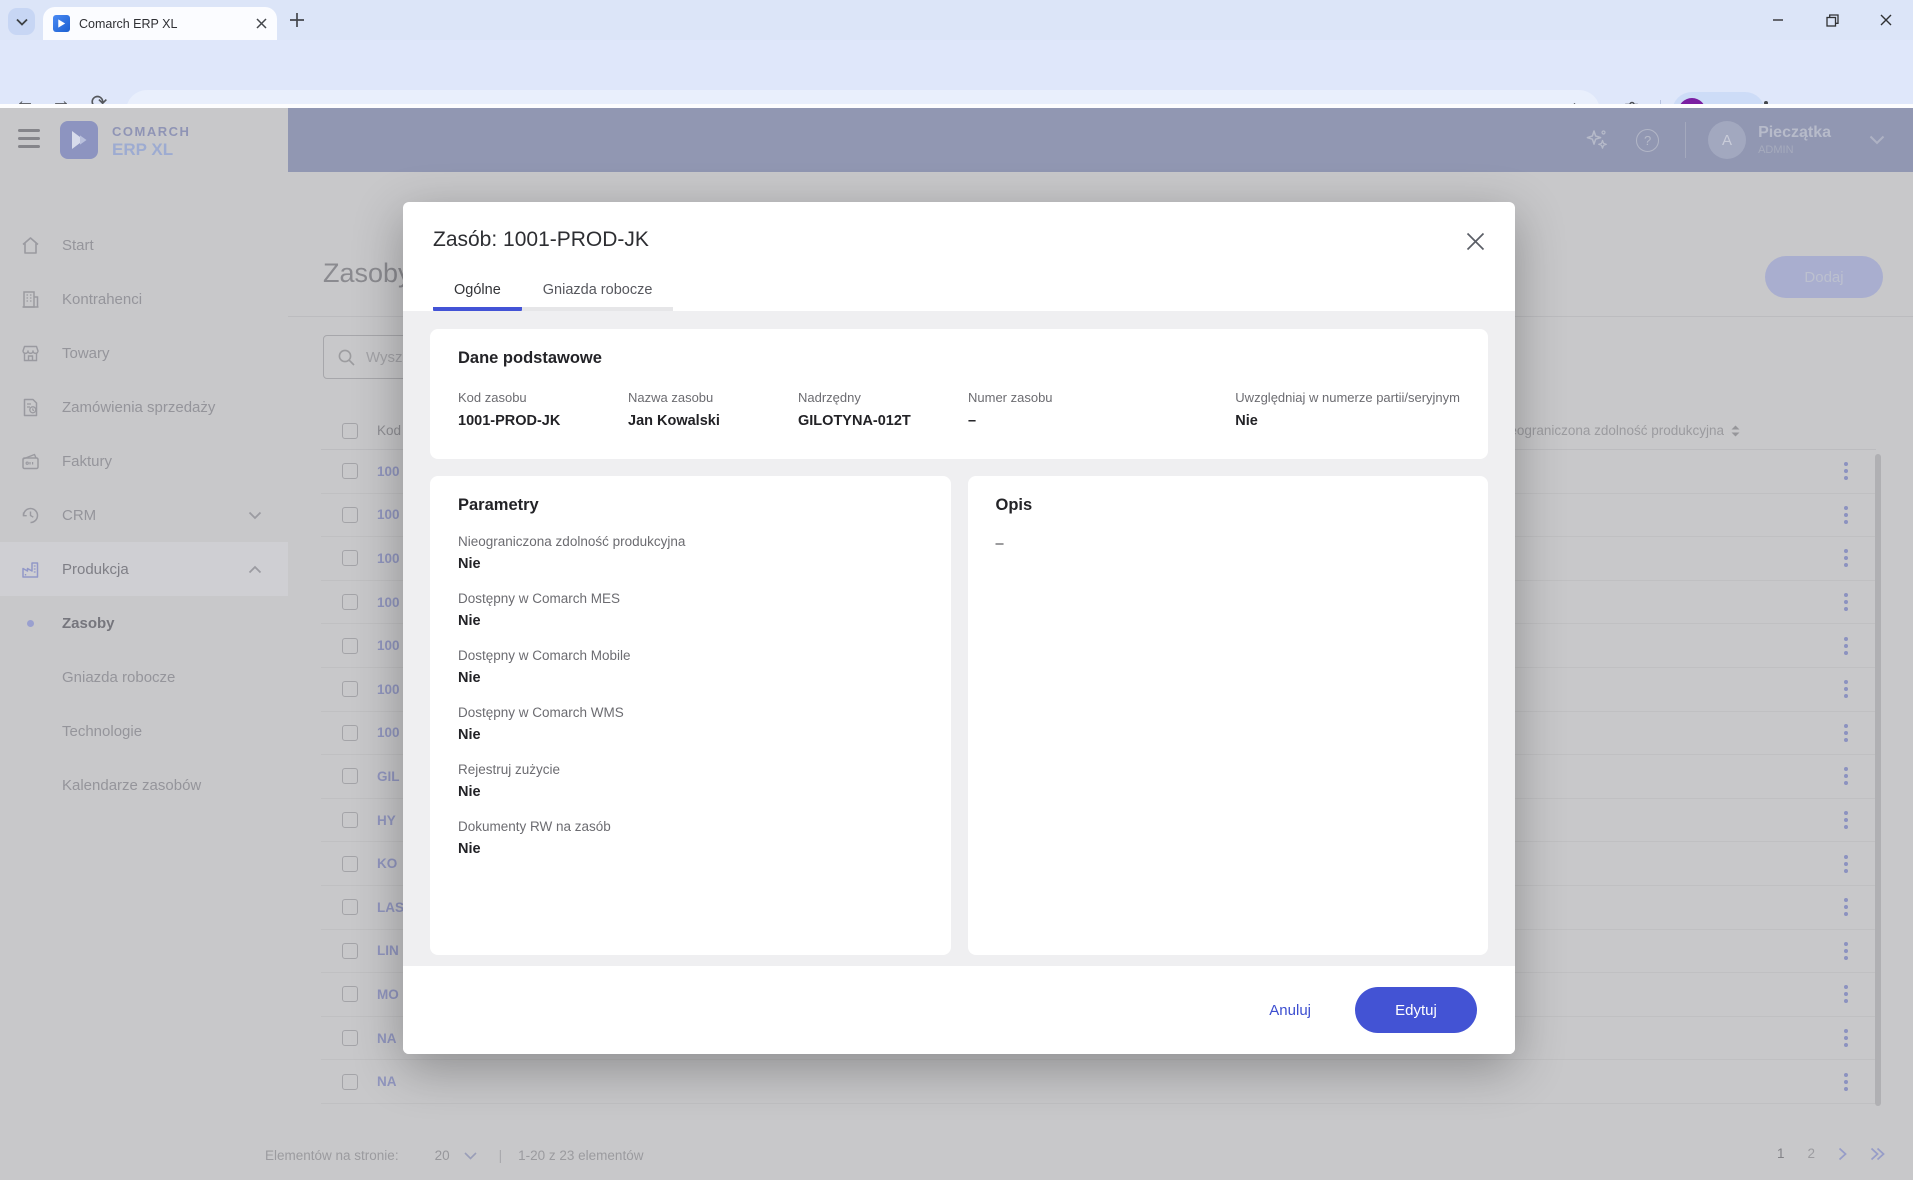 This screenshot has height=1180, width=1913. What do you see at coordinates (144, 245) in the screenshot?
I see `sidebar-item-start: Start` at bounding box center [144, 245].